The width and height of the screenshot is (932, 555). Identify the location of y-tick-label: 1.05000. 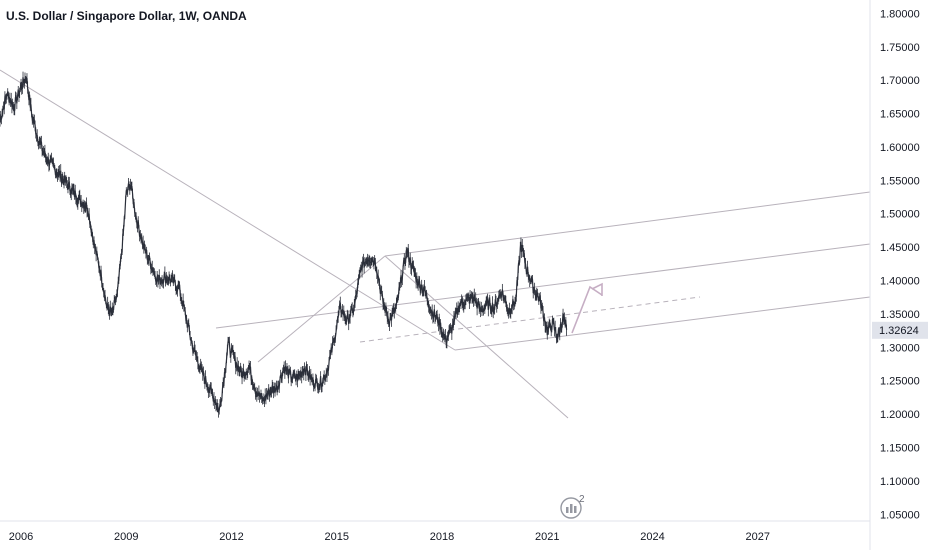
(900, 515).